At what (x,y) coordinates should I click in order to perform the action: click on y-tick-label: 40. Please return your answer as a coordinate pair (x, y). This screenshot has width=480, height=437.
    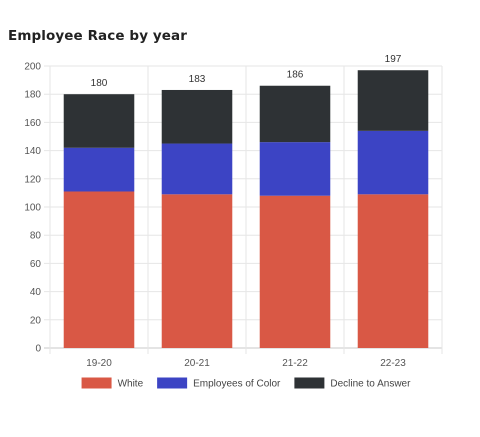
    Looking at the image, I should click on (36, 292).